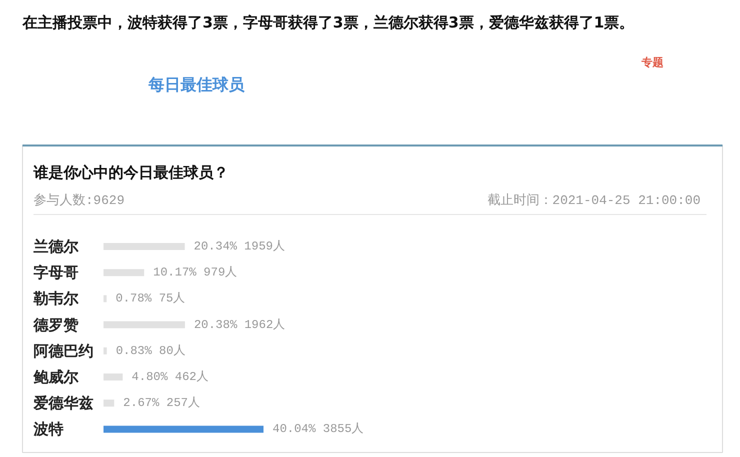  I want to click on data-label: 2.67% 257人, so click(161, 403).